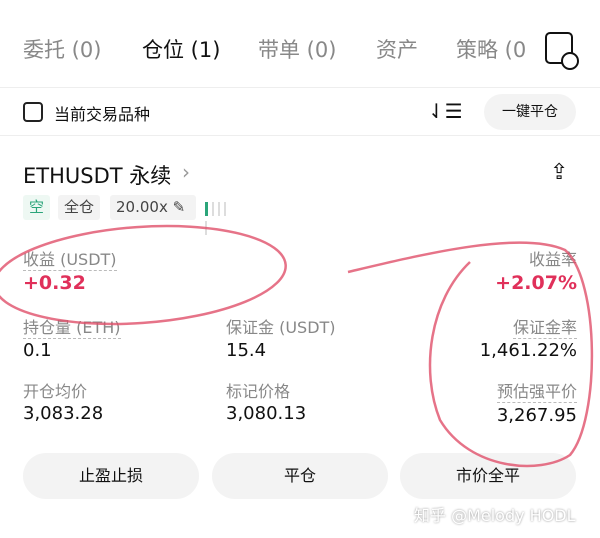  I want to click on margin-label: 保证金 (USDT), so click(281, 327).